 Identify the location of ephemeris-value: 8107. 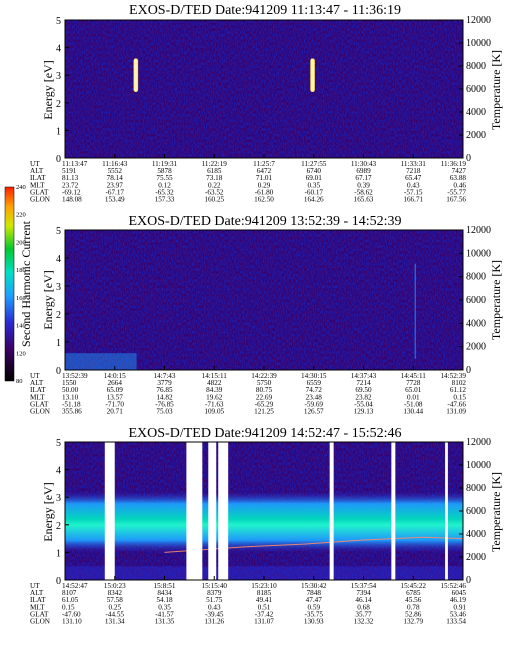
(69, 593).